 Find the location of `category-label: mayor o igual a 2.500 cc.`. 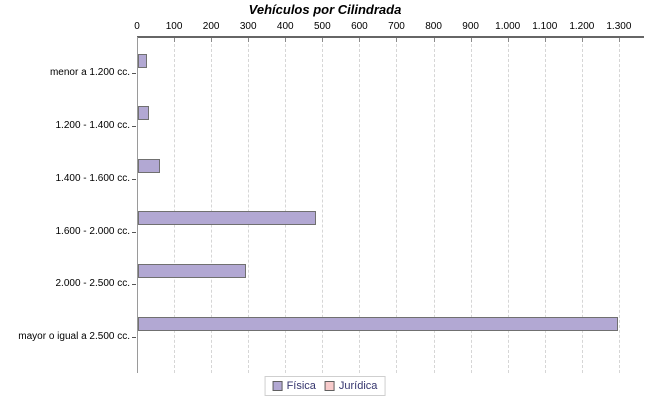

category-label: mayor o igual a 2.500 cc. is located at coordinates (74, 337).